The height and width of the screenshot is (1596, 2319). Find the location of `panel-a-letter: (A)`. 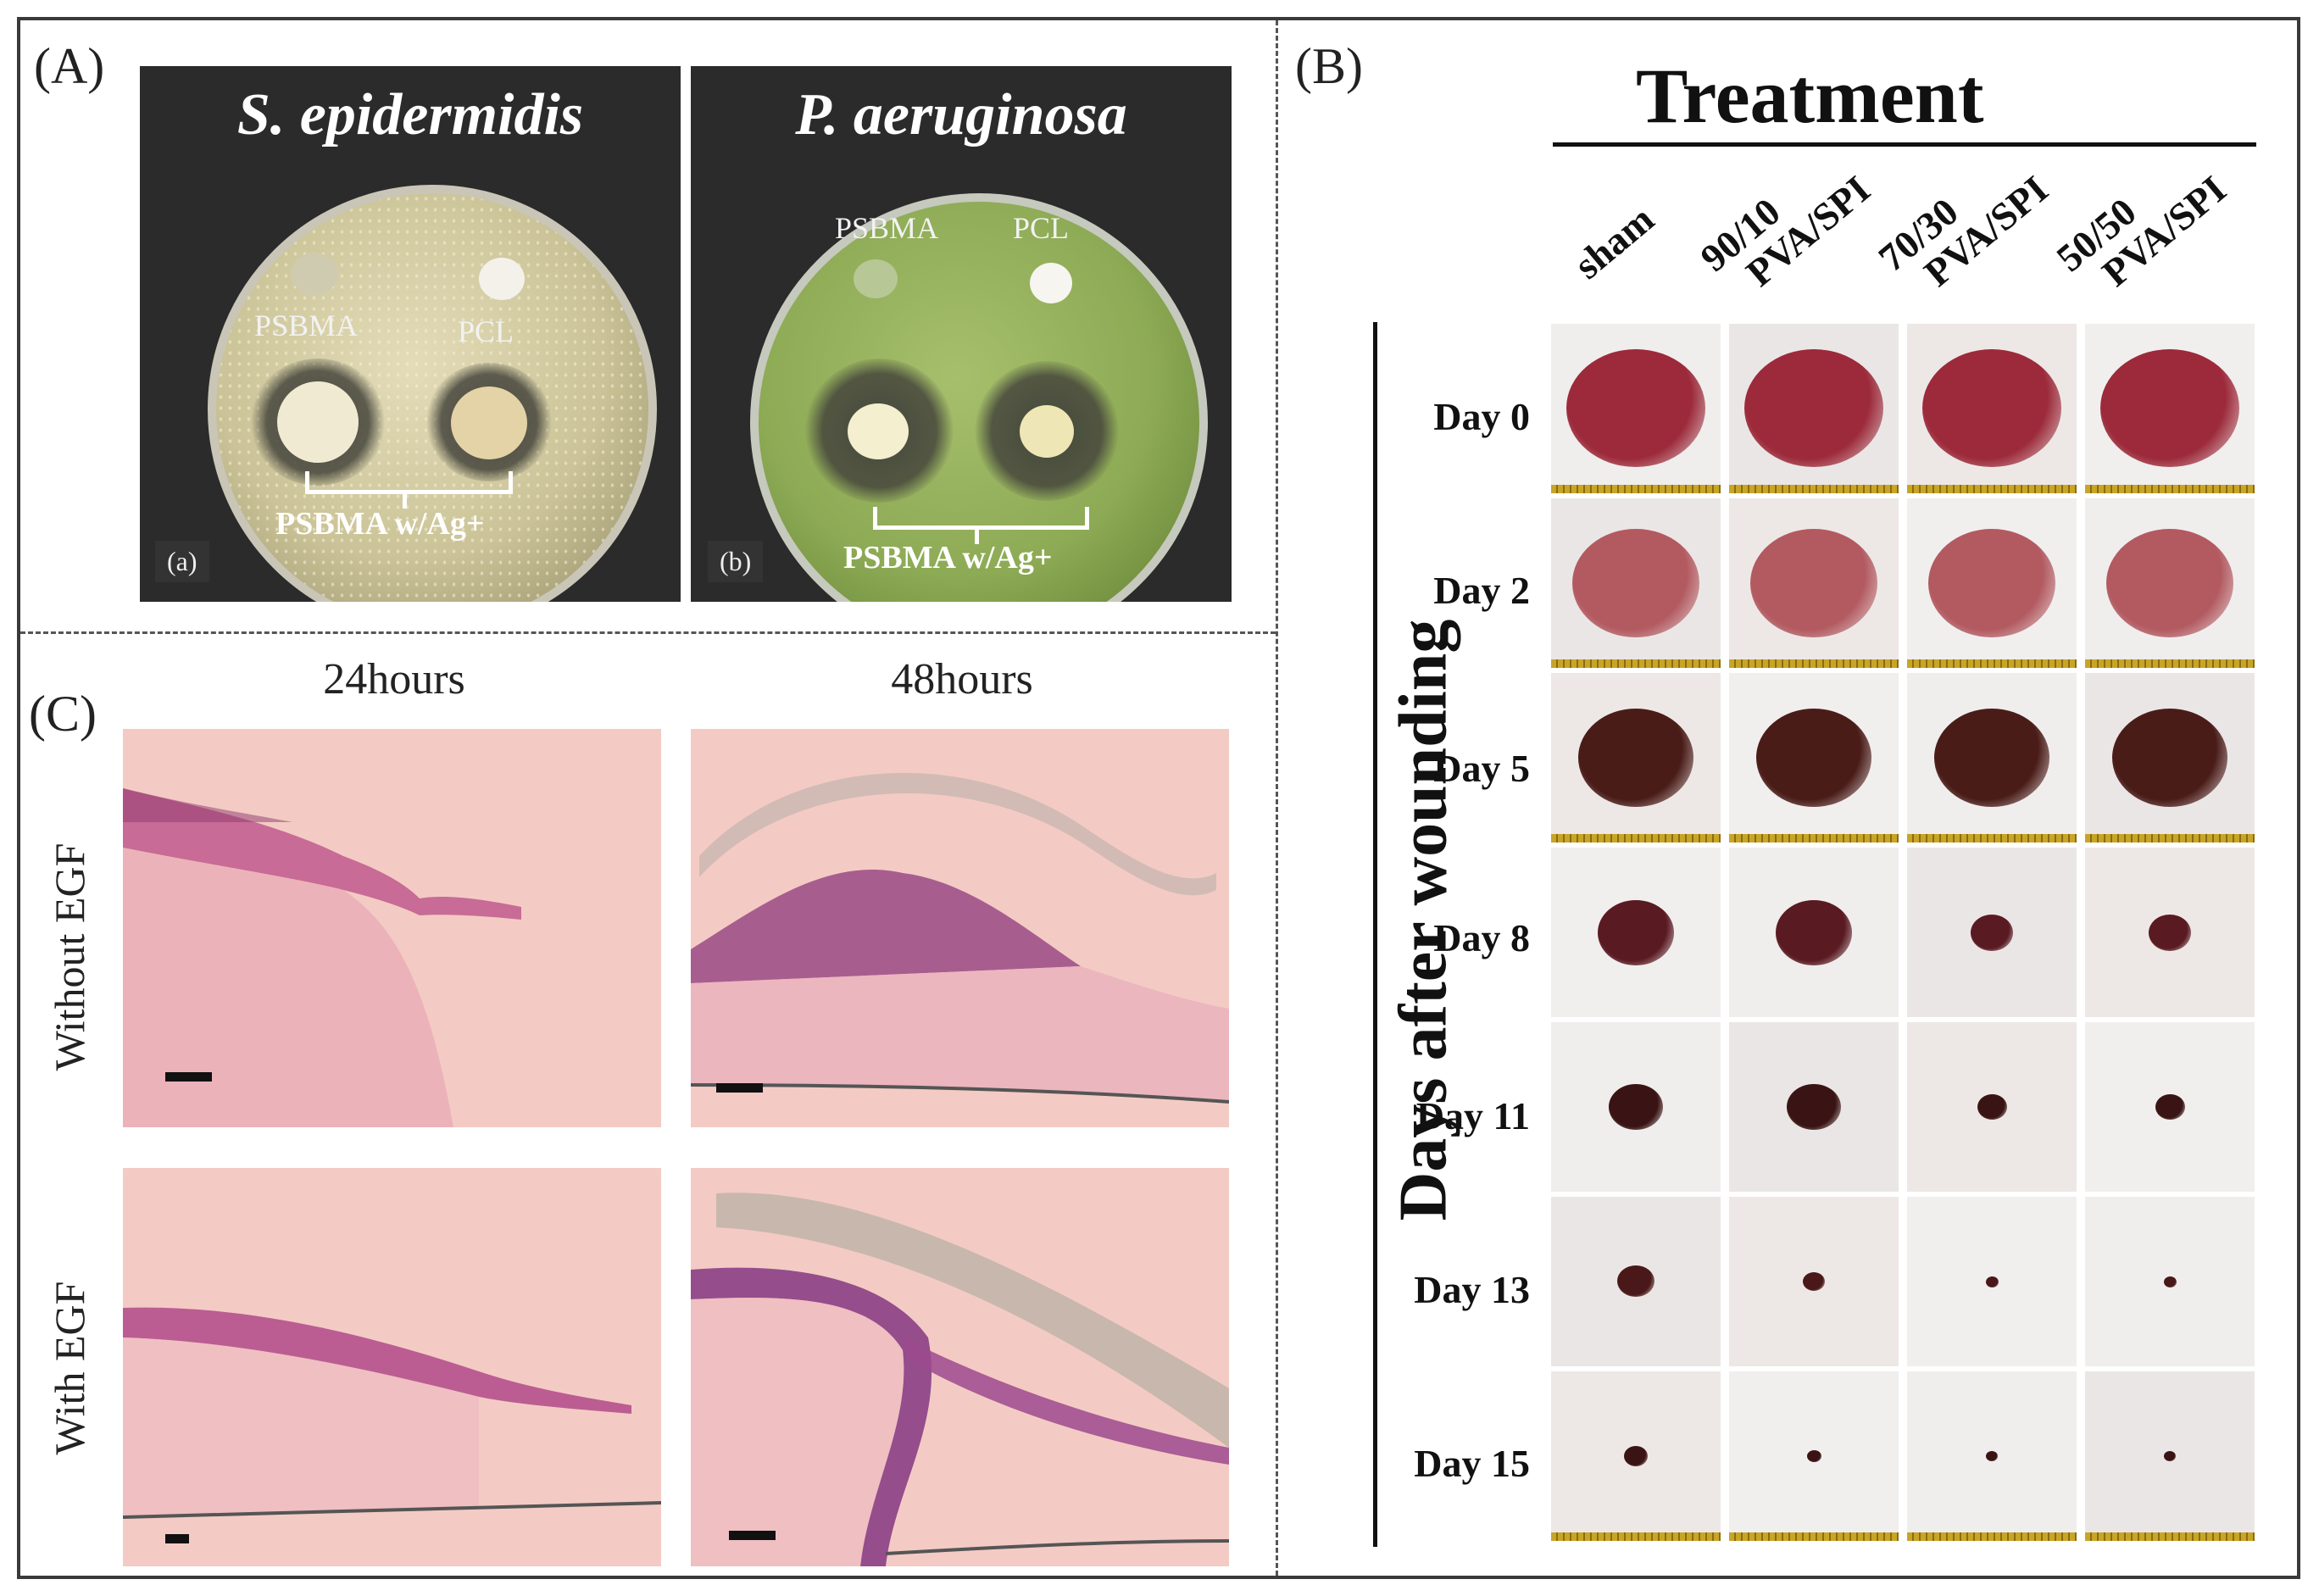

panel-a-letter: (A) is located at coordinates (69, 66).